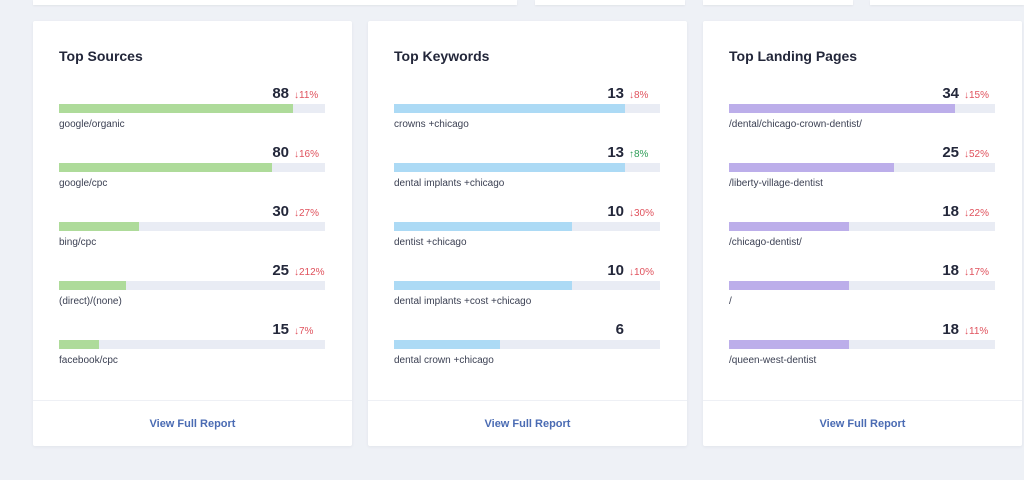  What do you see at coordinates (309, 272) in the screenshot?
I see `change-badge: ↓212%` at bounding box center [309, 272].